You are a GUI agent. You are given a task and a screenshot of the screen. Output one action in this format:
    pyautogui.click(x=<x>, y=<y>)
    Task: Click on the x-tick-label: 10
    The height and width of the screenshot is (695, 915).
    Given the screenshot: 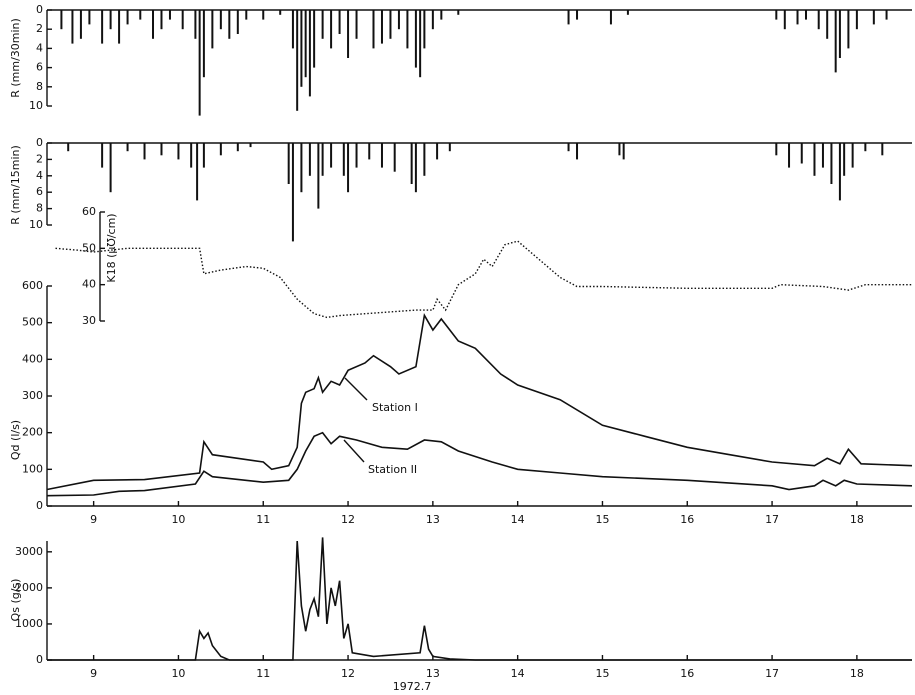 What is the action you would take?
    pyautogui.click(x=178, y=673)
    